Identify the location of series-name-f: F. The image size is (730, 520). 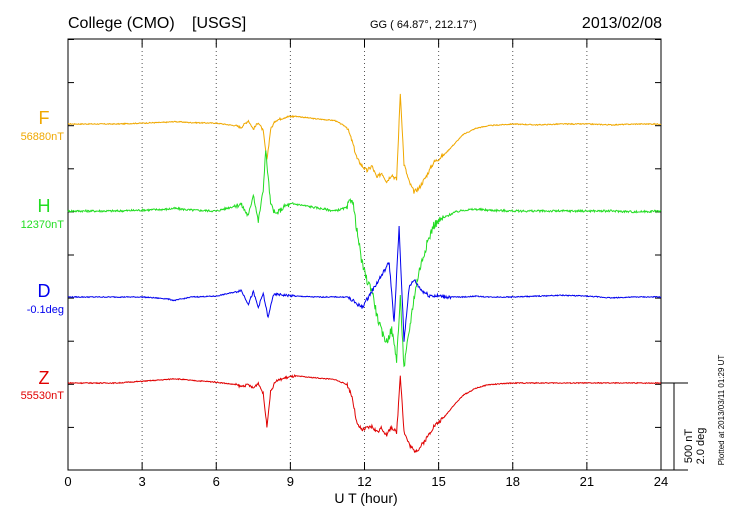
(44, 118).